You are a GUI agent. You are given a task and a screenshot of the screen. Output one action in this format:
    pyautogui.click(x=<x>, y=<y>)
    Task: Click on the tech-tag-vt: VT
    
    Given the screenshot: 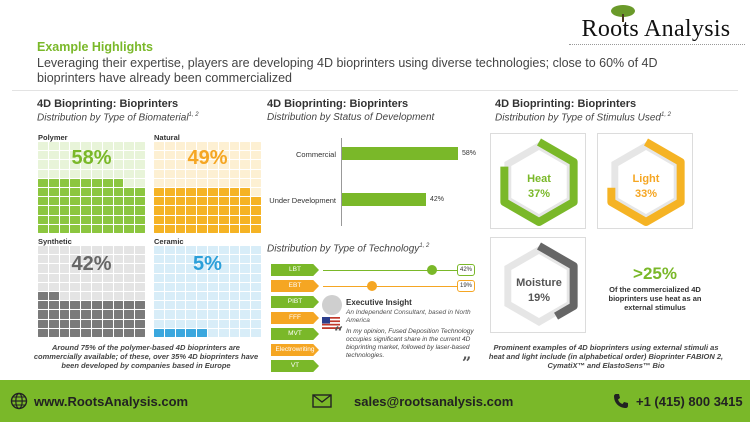 What is the action you would take?
    pyautogui.click(x=295, y=366)
    